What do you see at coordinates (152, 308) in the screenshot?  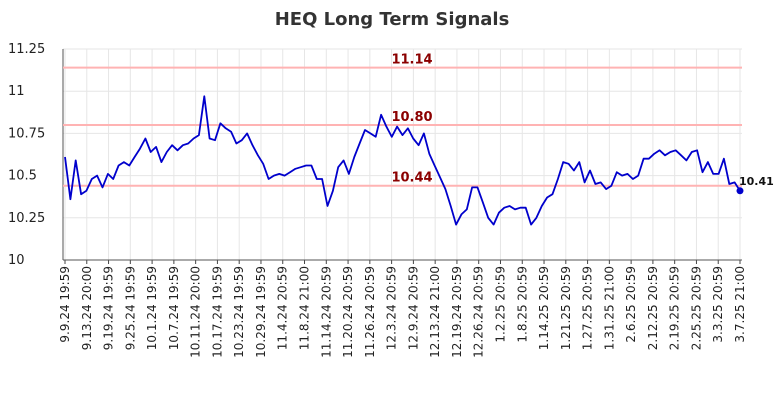 I see `x-tick-label: 10.1.24 19:59` at bounding box center [152, 308].